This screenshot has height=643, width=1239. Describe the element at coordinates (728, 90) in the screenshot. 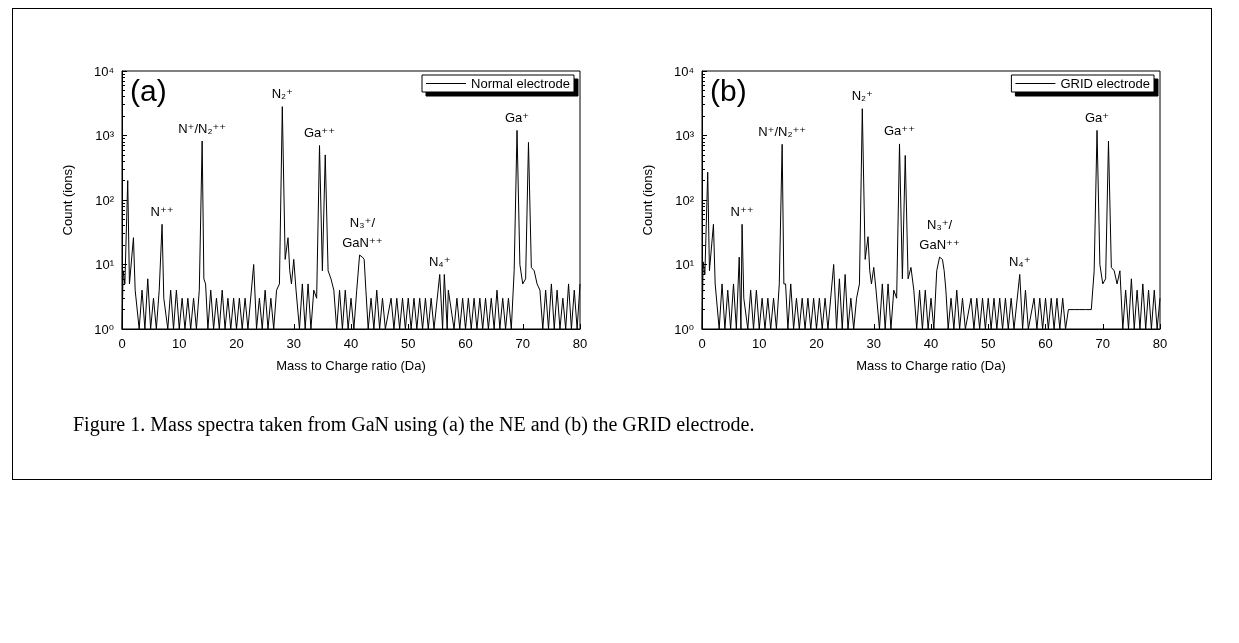

I see `annotation: (b)` at that location.